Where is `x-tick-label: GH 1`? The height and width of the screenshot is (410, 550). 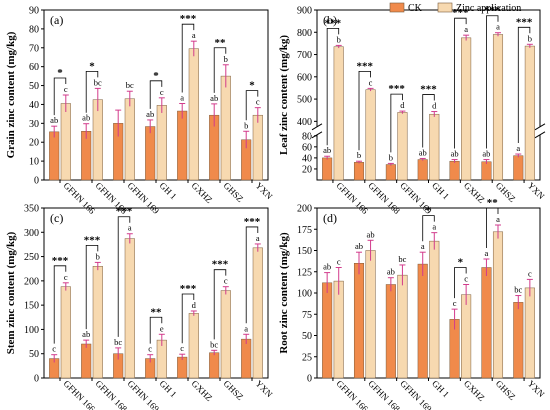
x-tick-label: GH 1 is located at coordinates (168, 190).